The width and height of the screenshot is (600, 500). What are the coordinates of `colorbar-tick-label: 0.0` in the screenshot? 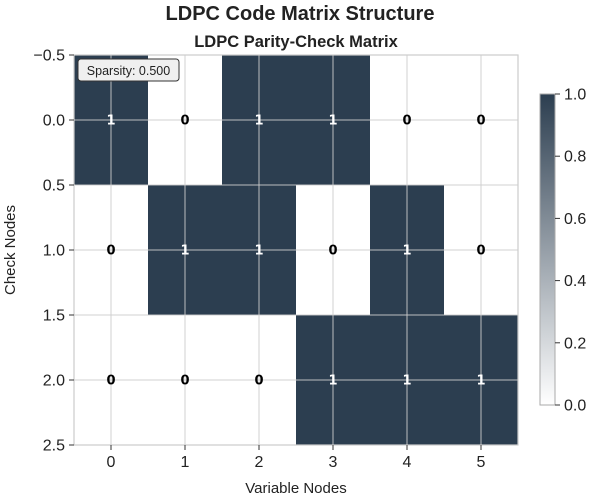 It's located at (575, 406).